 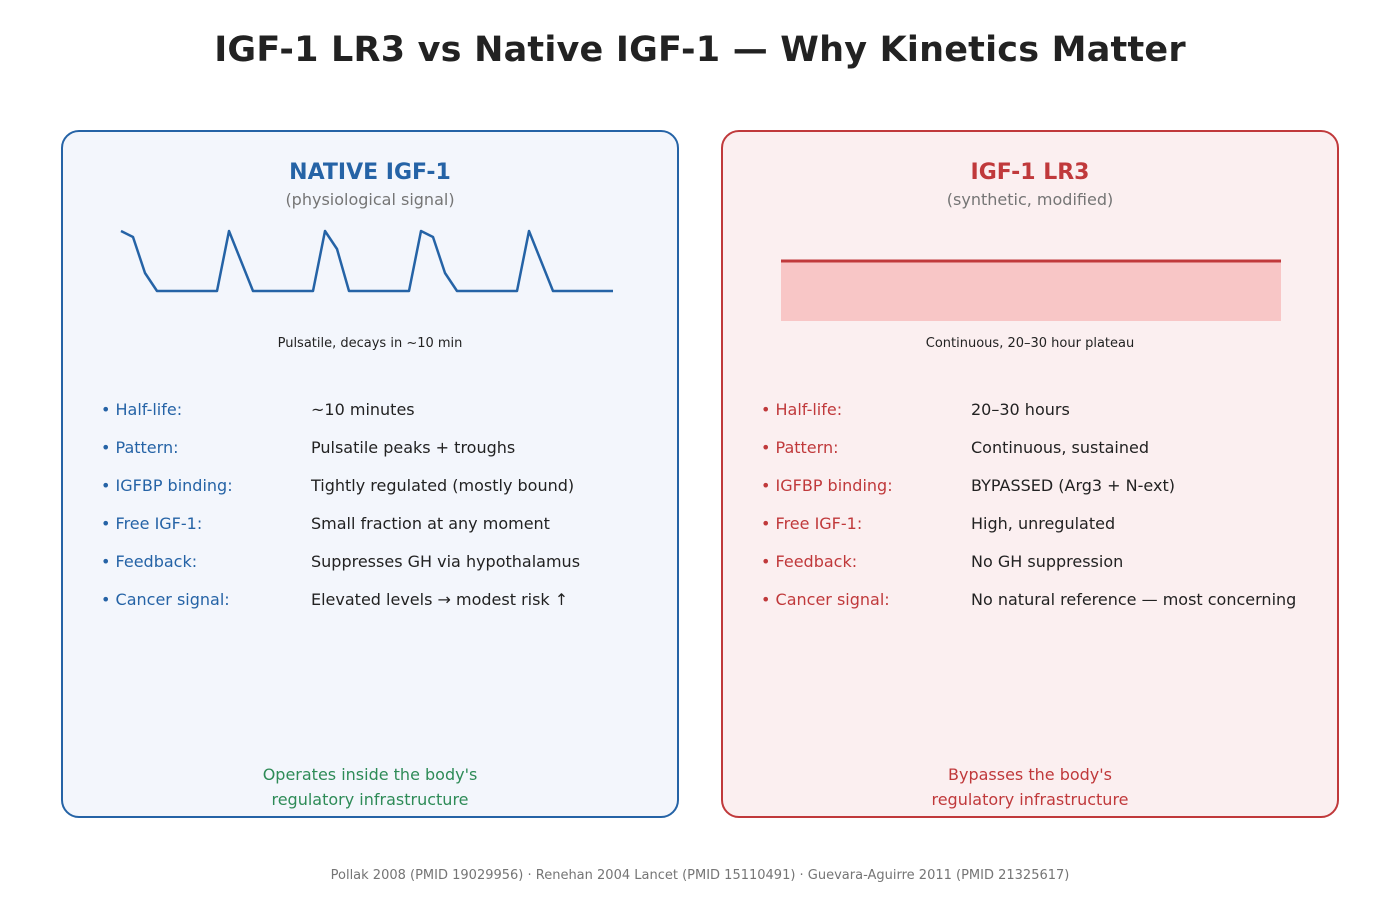 I want to click on native-pulsatile-line, so click(x=366, y=261).